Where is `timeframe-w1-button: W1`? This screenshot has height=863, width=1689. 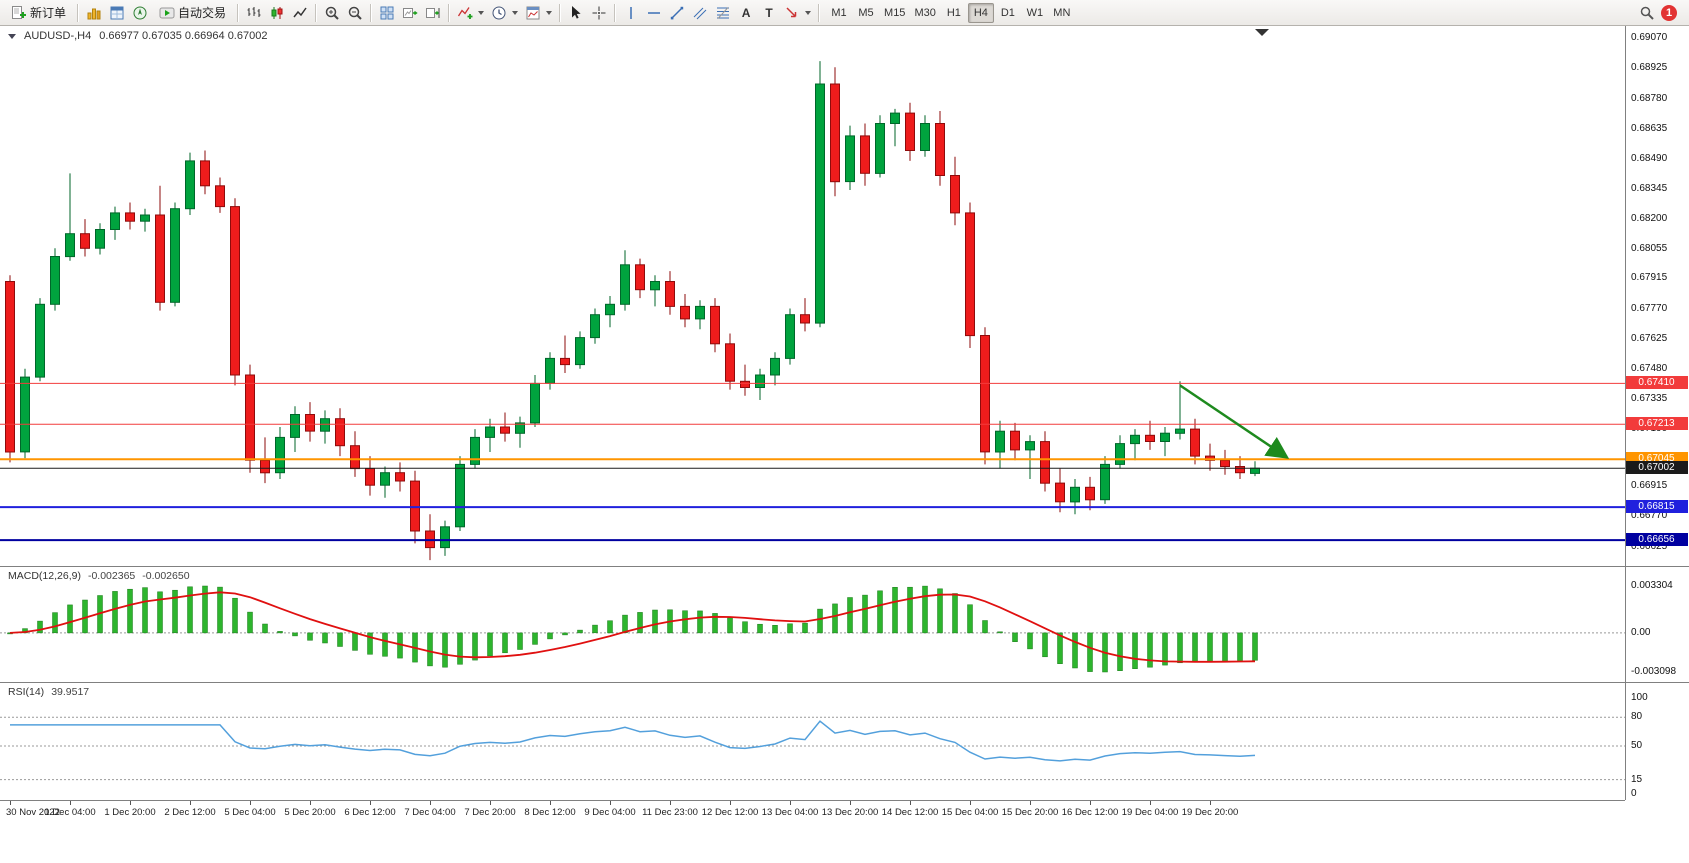 timeframe-w1-button: W1 is located at coordinates (1035, 13).